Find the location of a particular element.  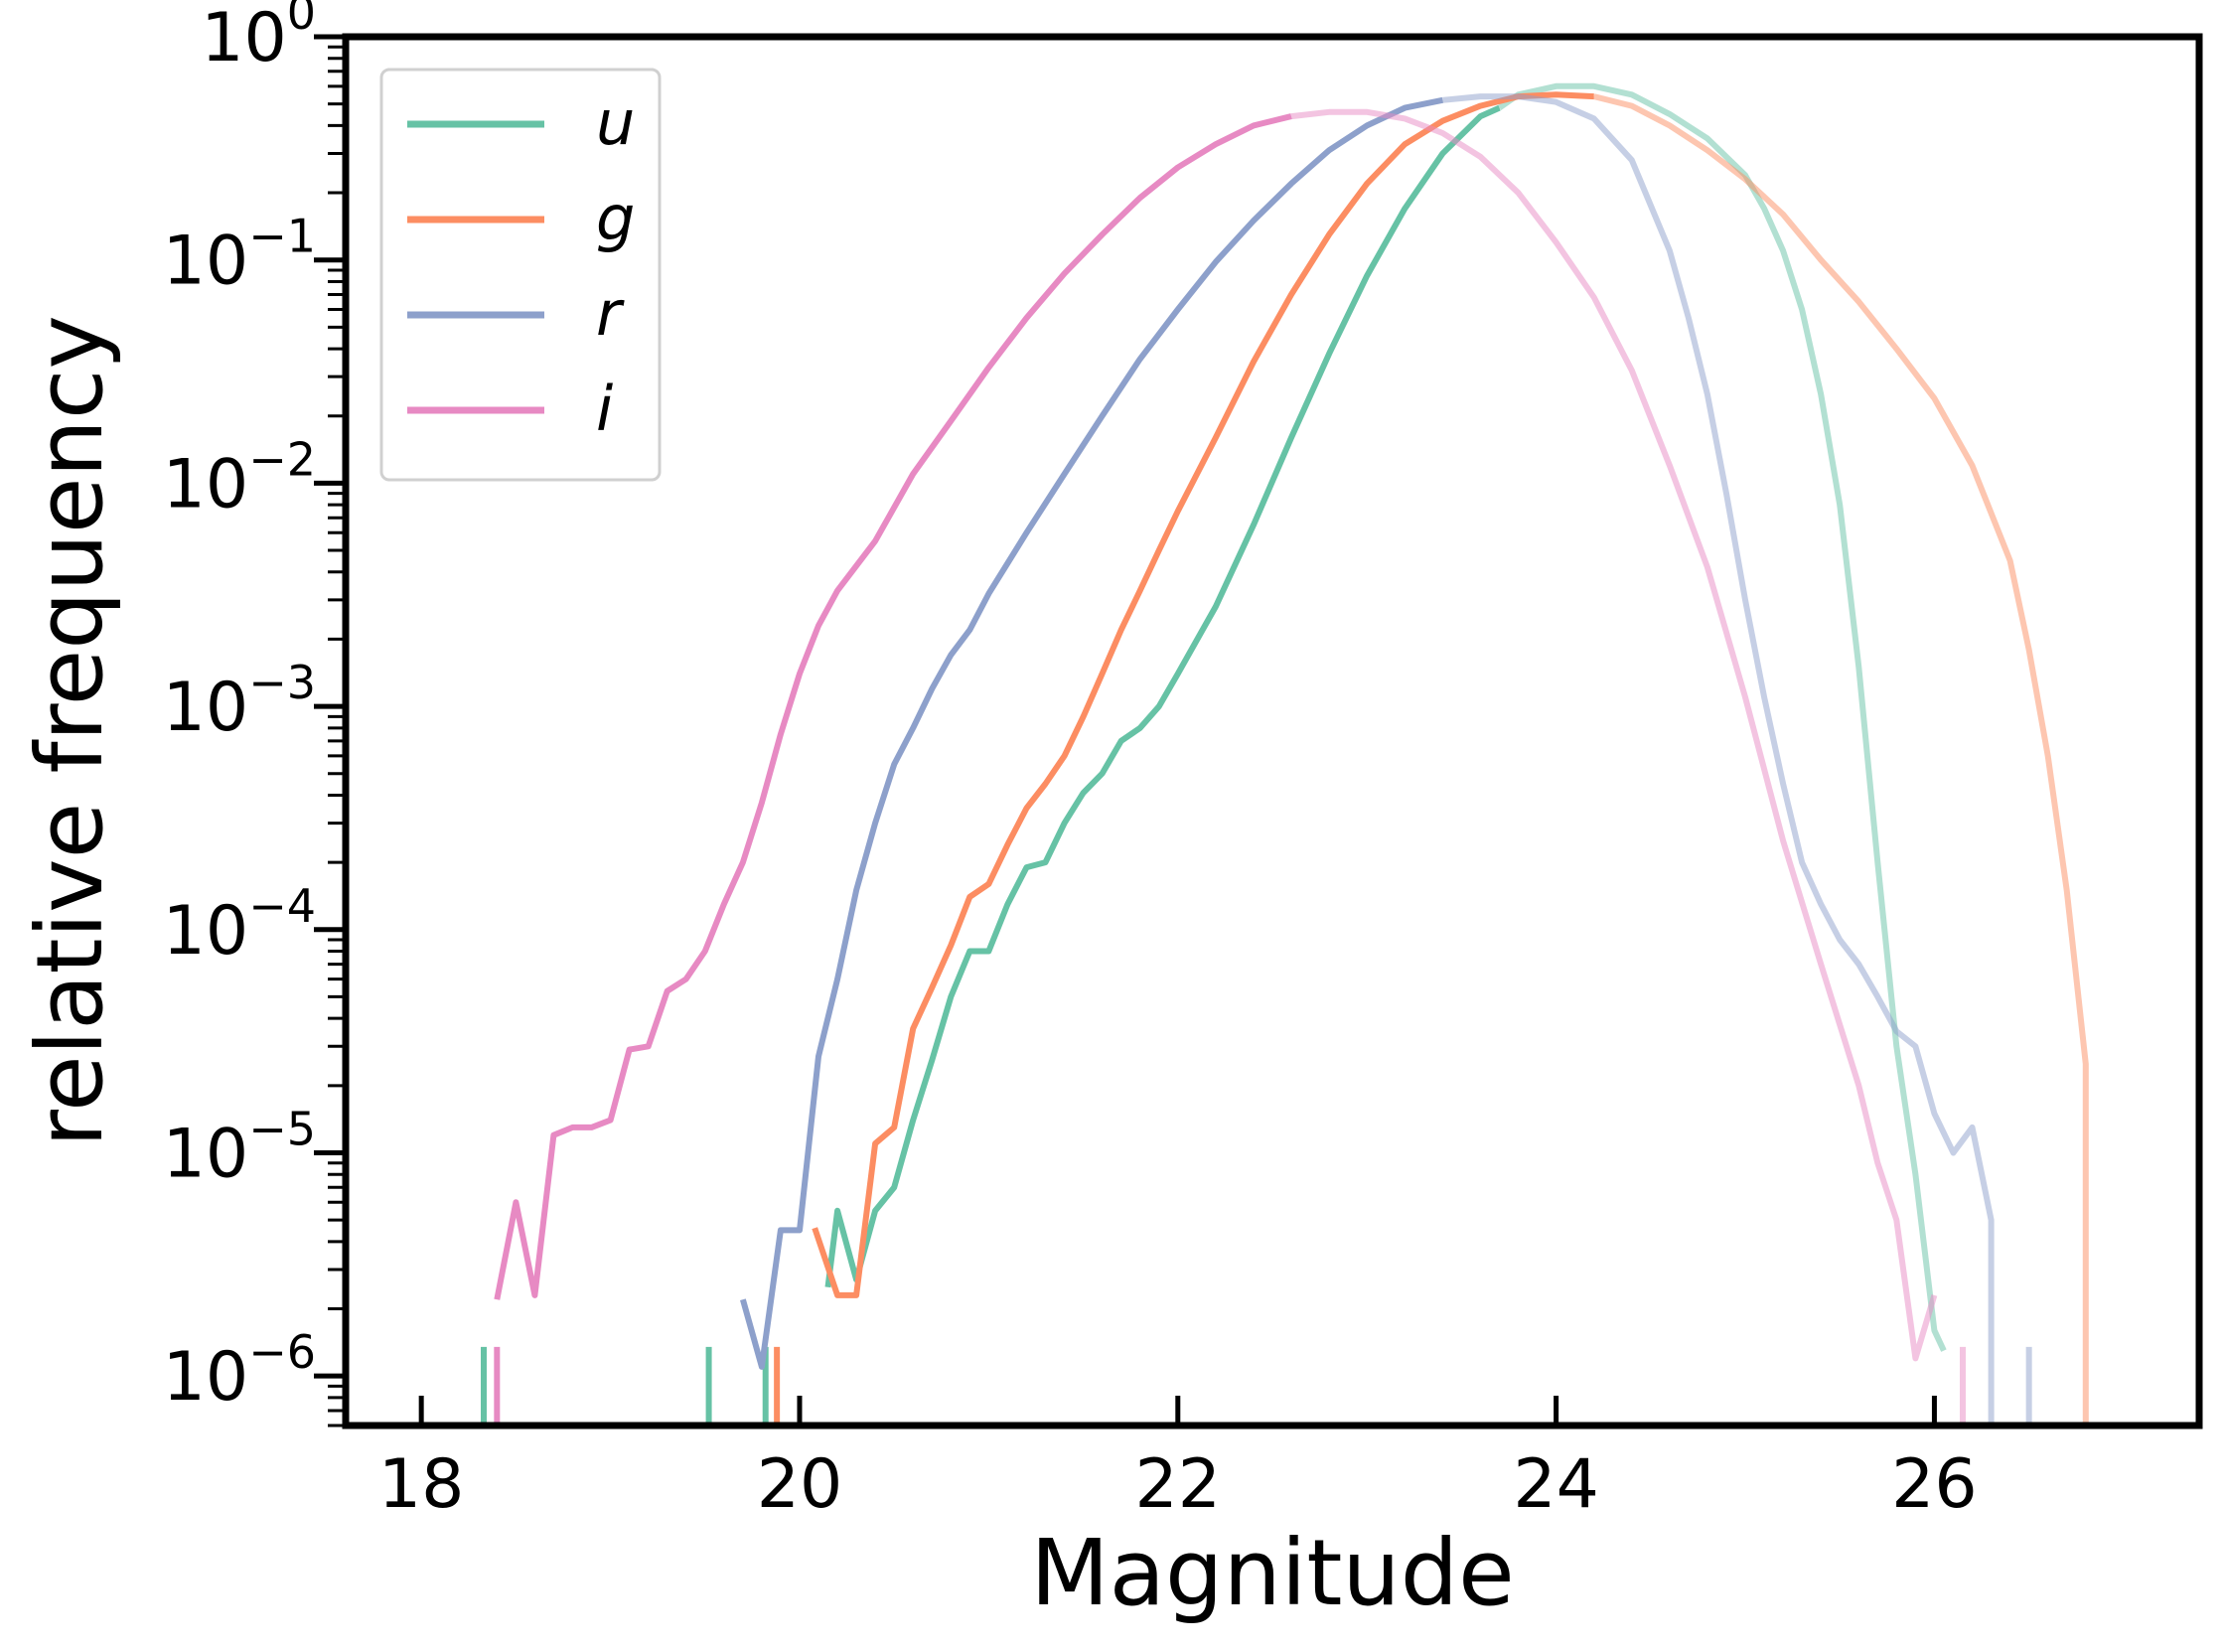

y-tick-label: 10⁻⁶ is located at coordinates (239, 1371).